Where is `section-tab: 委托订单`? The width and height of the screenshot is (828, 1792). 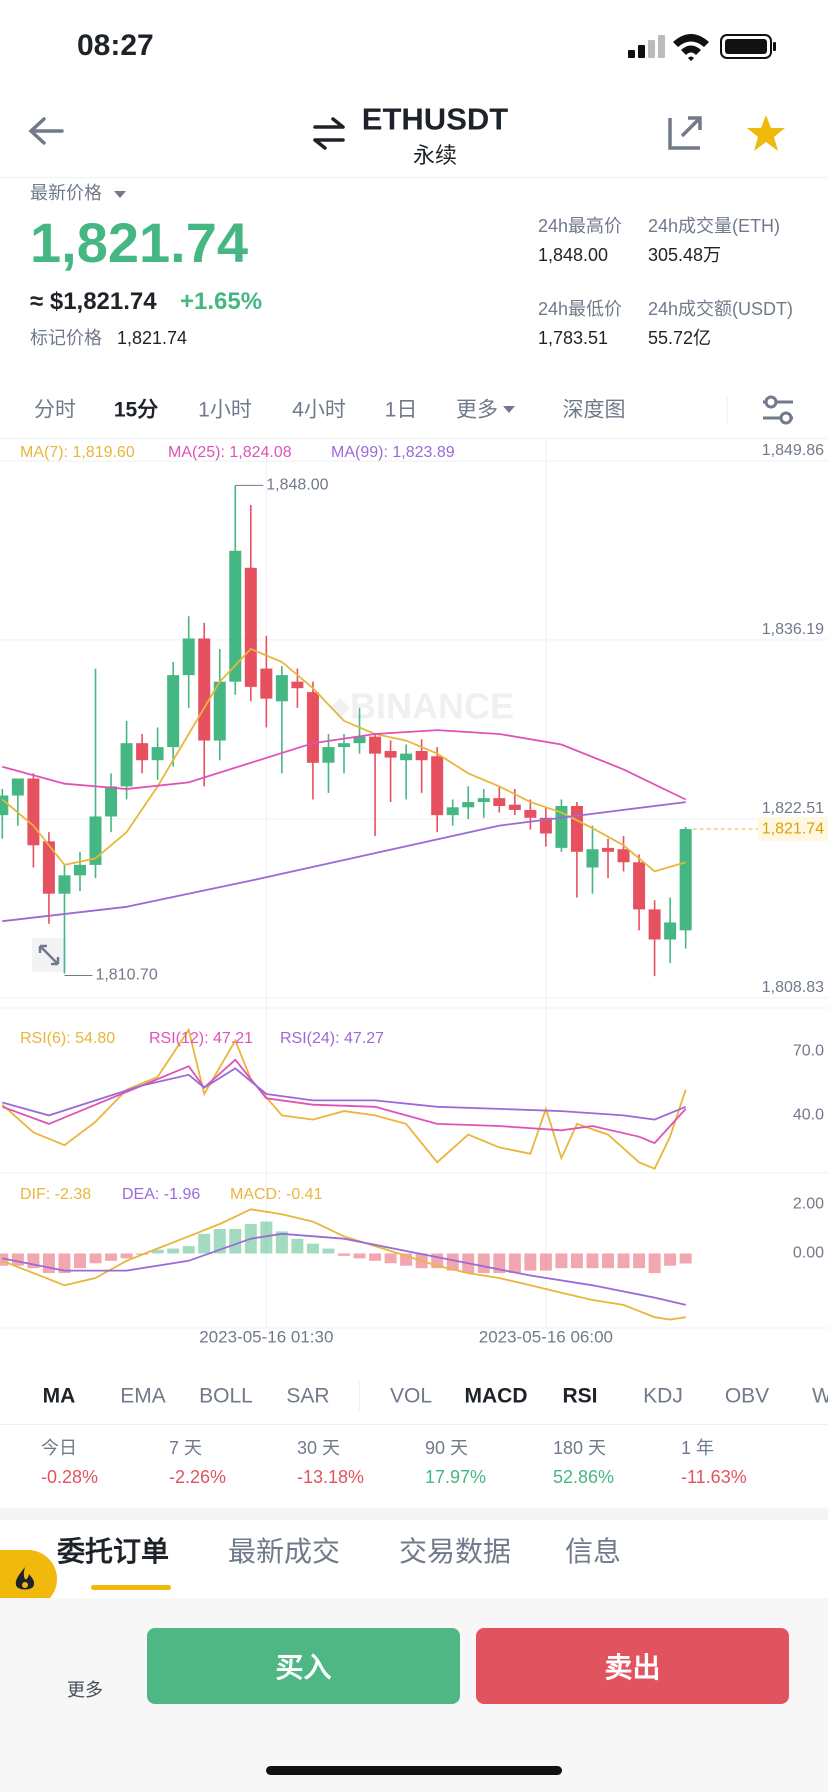 section-tab: 委托订单 is located at coordinates (113, 1551).